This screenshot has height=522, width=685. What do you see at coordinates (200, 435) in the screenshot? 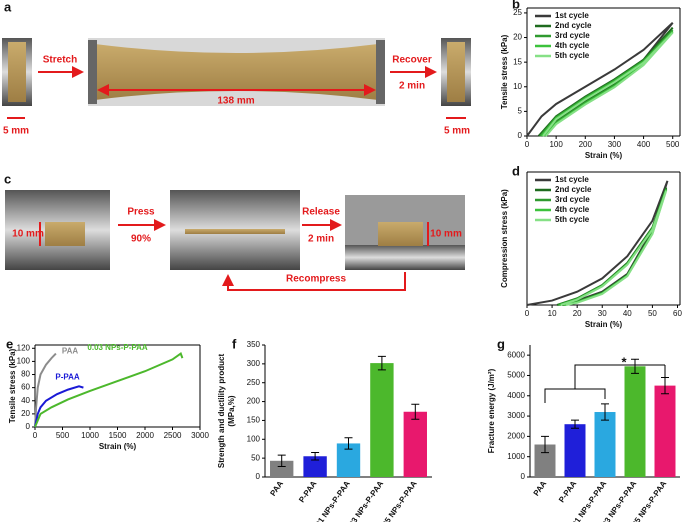
I see `x-tick-label: 3000` at bounding box center [200, 435].